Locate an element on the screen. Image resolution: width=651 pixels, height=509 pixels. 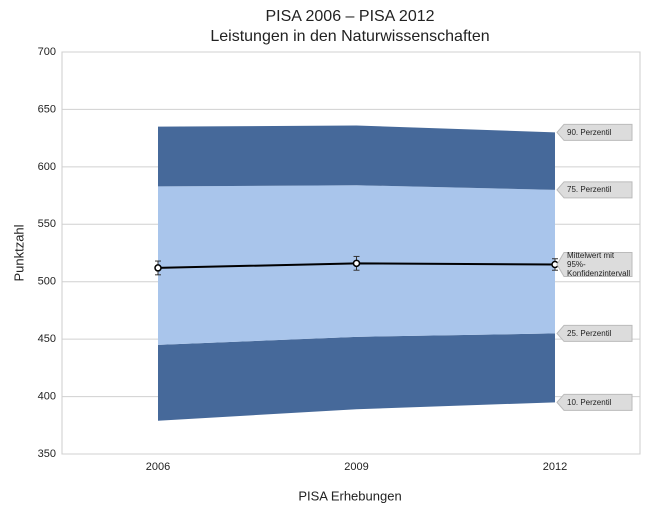
callout: 25. Perzentil is located at coordinates (589, 333).